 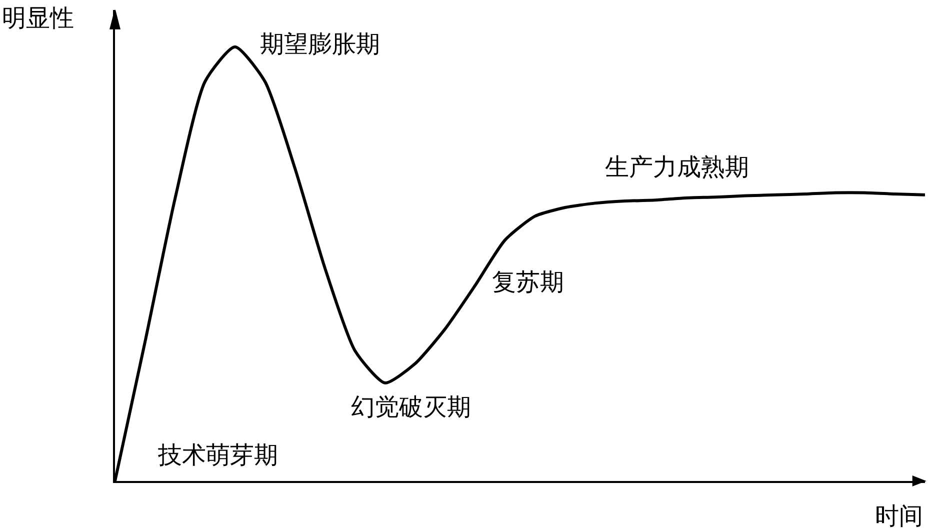 What do you see at coordinates (899, 516) in the screenshot?
I see `x-axis-title: 时间` at bounding box center [899, 516].